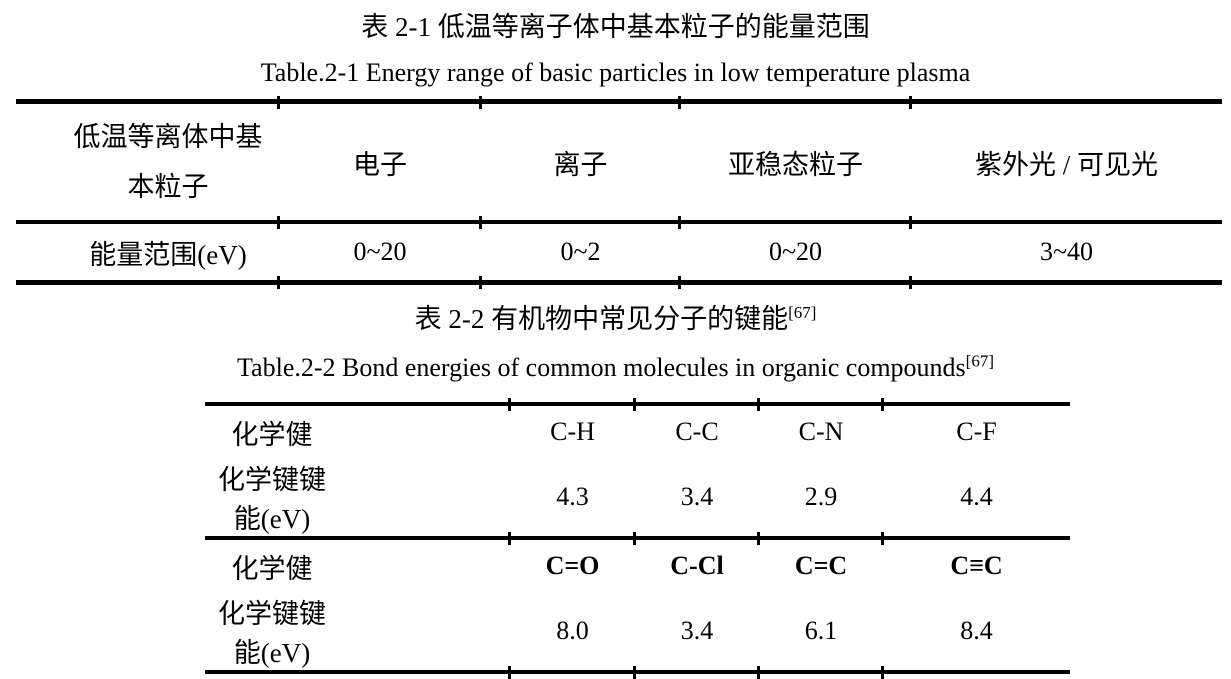  What do you see at coordinates (820, 501) in the screenshot?
I see `table2-energy-cn: 2.9` at bounding box center [820, 501].